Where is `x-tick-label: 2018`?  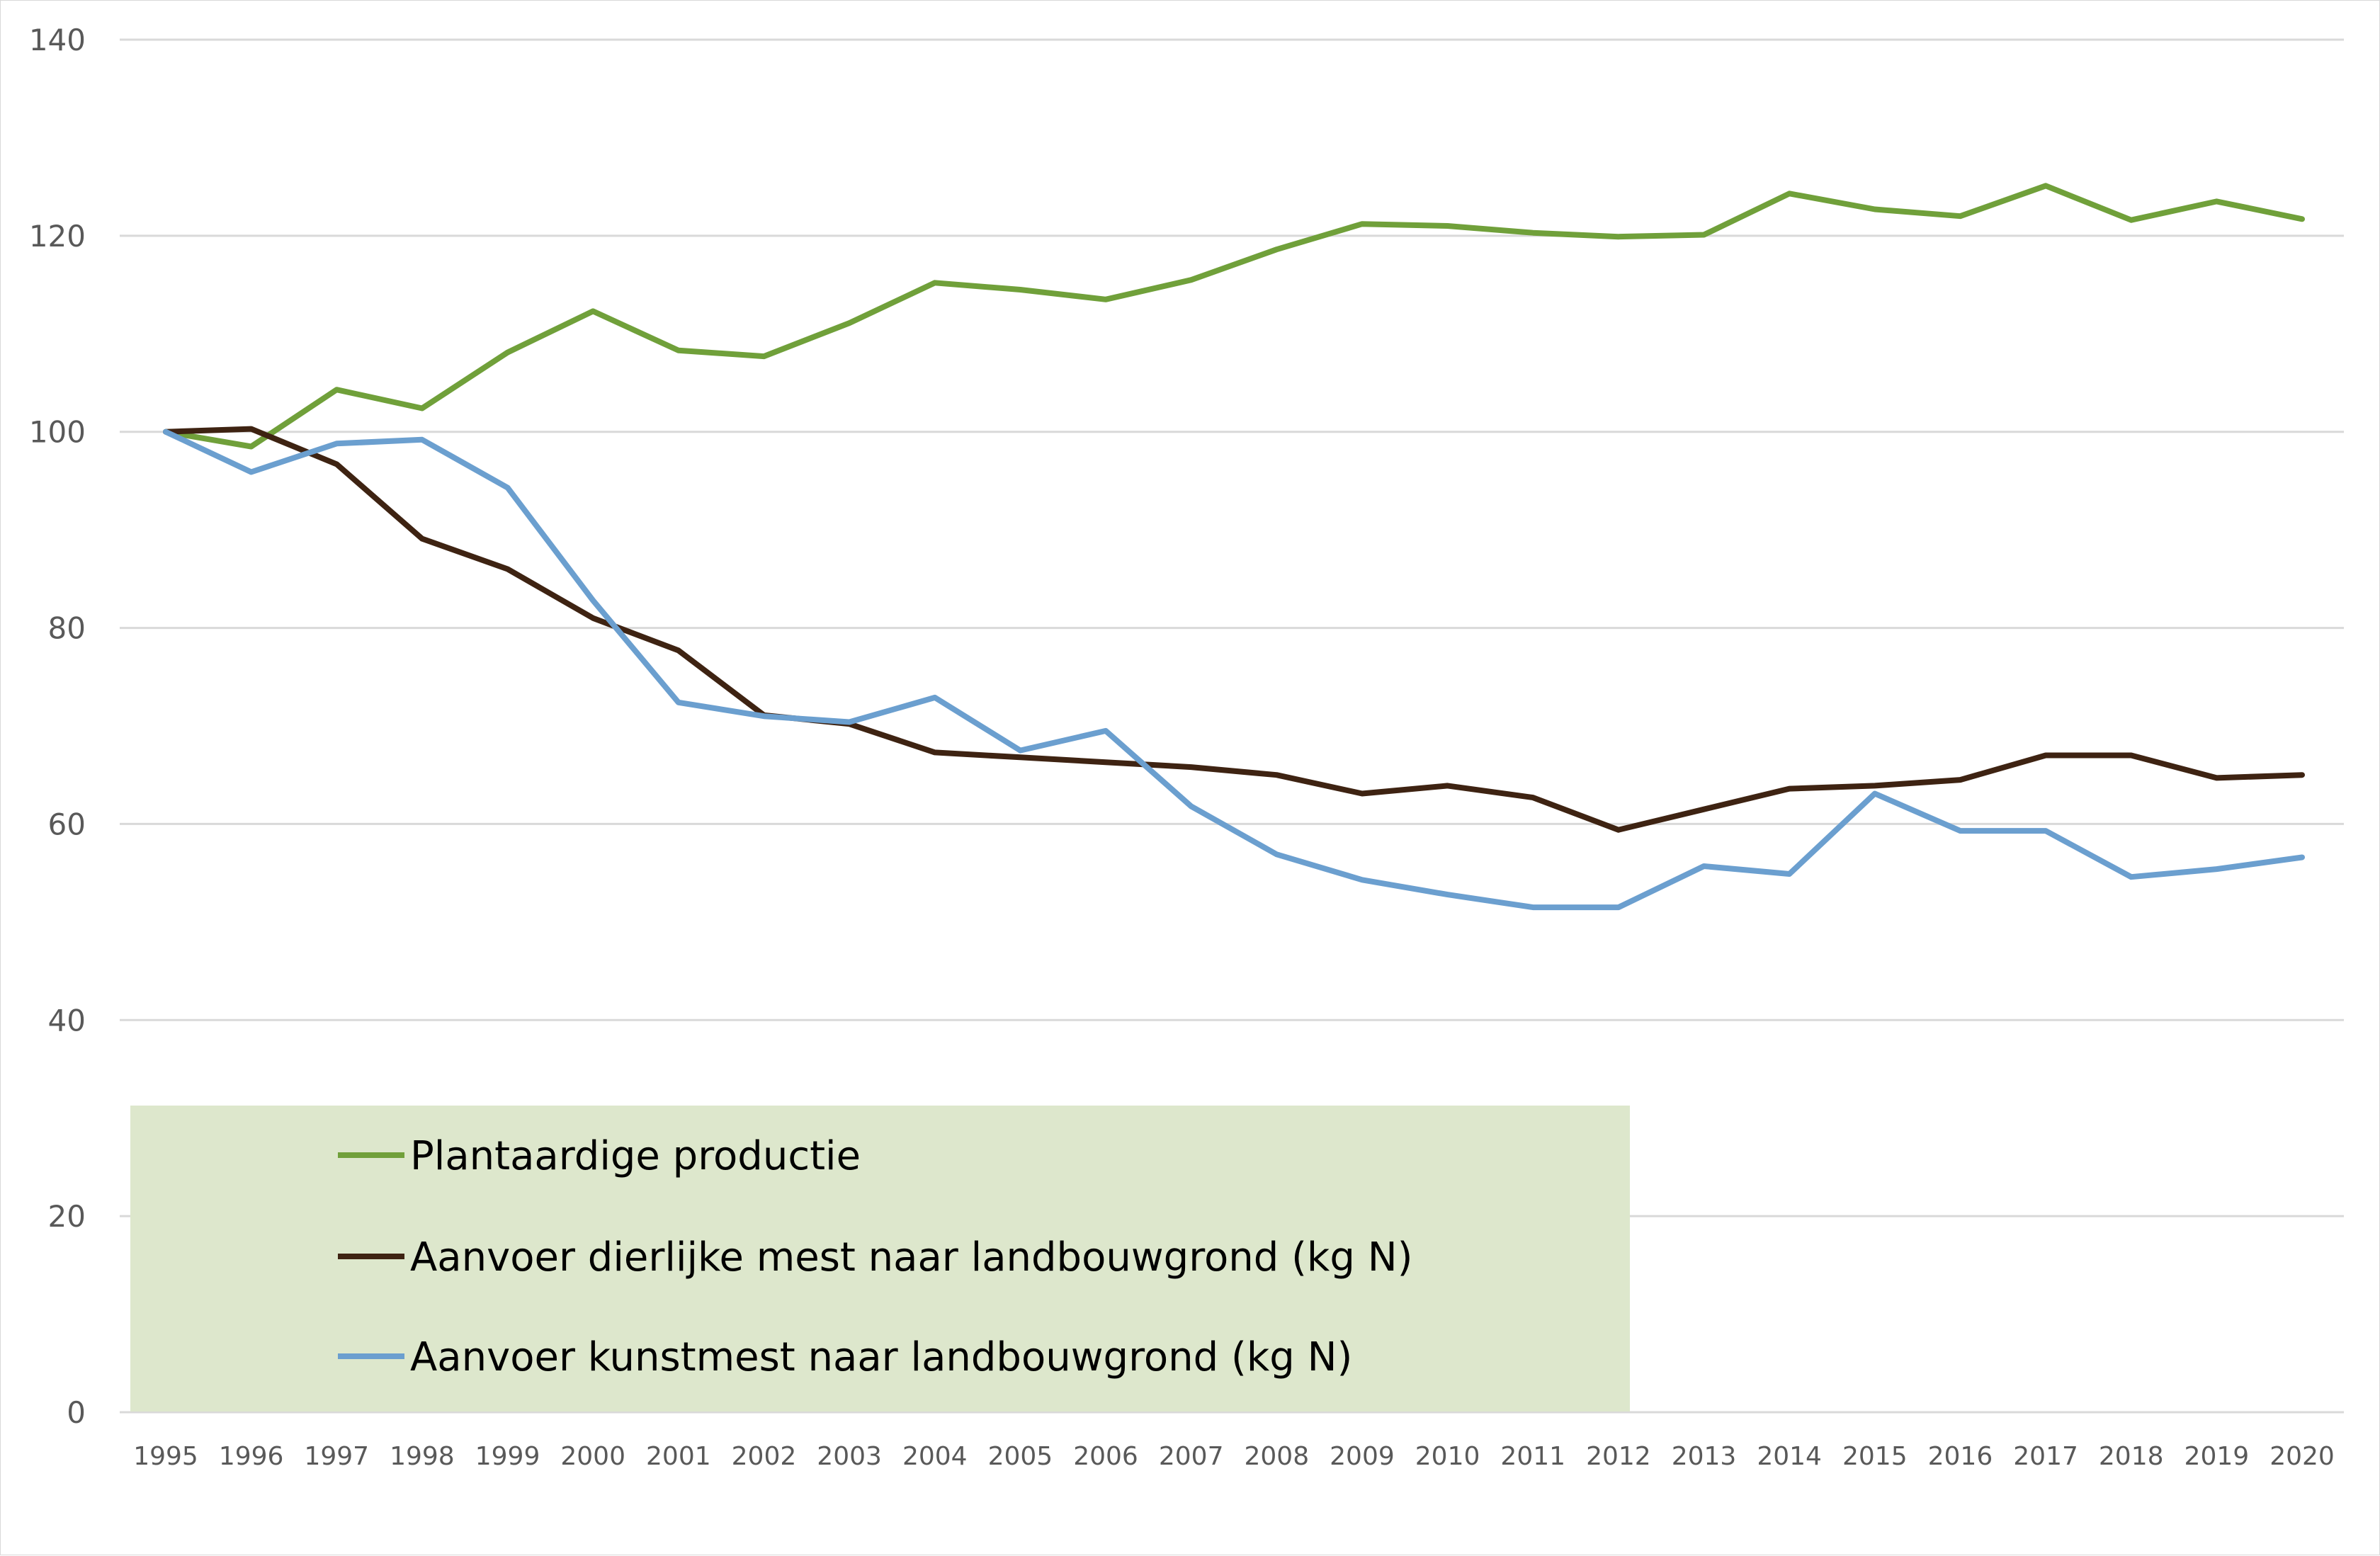 x-tick-label: 2018 is located at coordinates (2132, 1456).